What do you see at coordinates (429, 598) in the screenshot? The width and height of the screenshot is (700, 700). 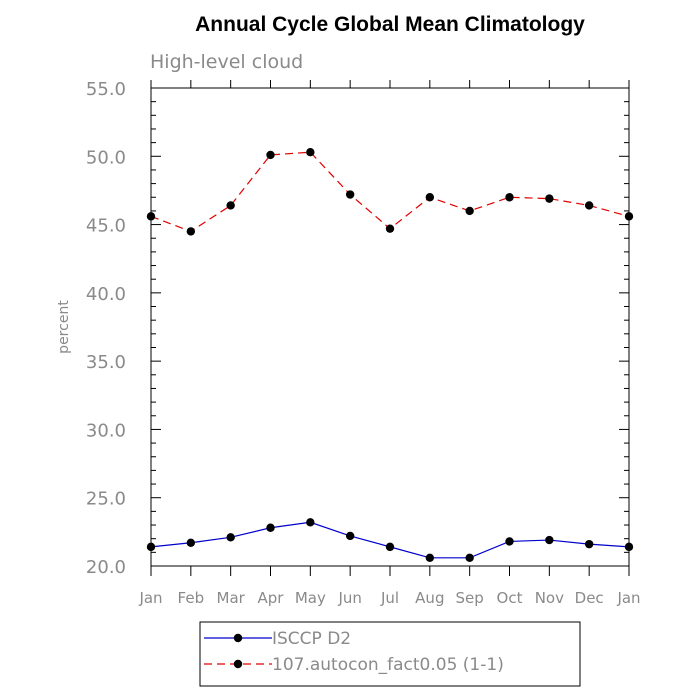 I see `x-tick-label: Aug` at bounding box center [429, 598].